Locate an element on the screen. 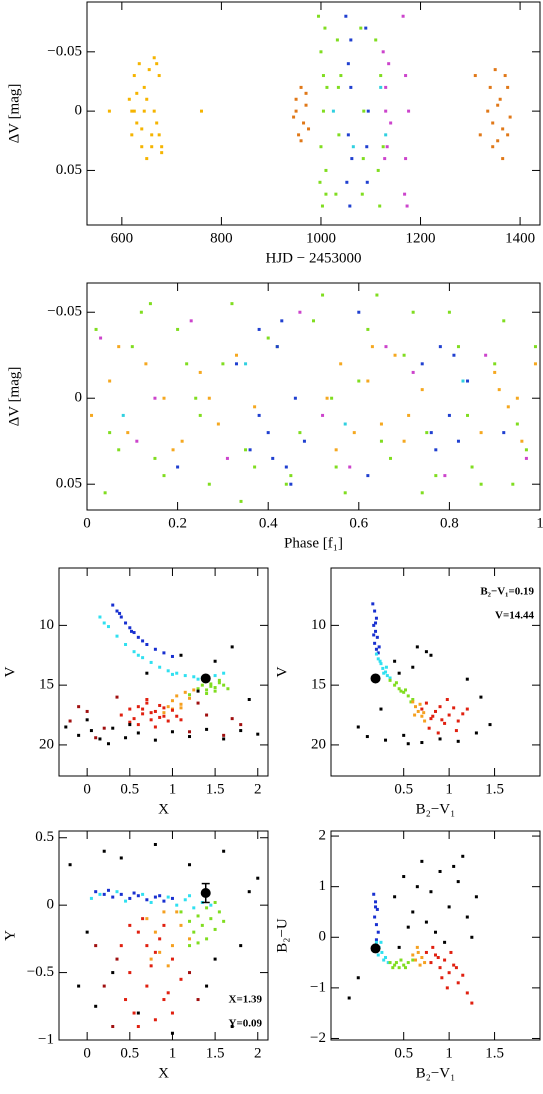 This screenshot has width=543, height=1094. x-tick-label: 1200 is located at coordinates (421, 238).